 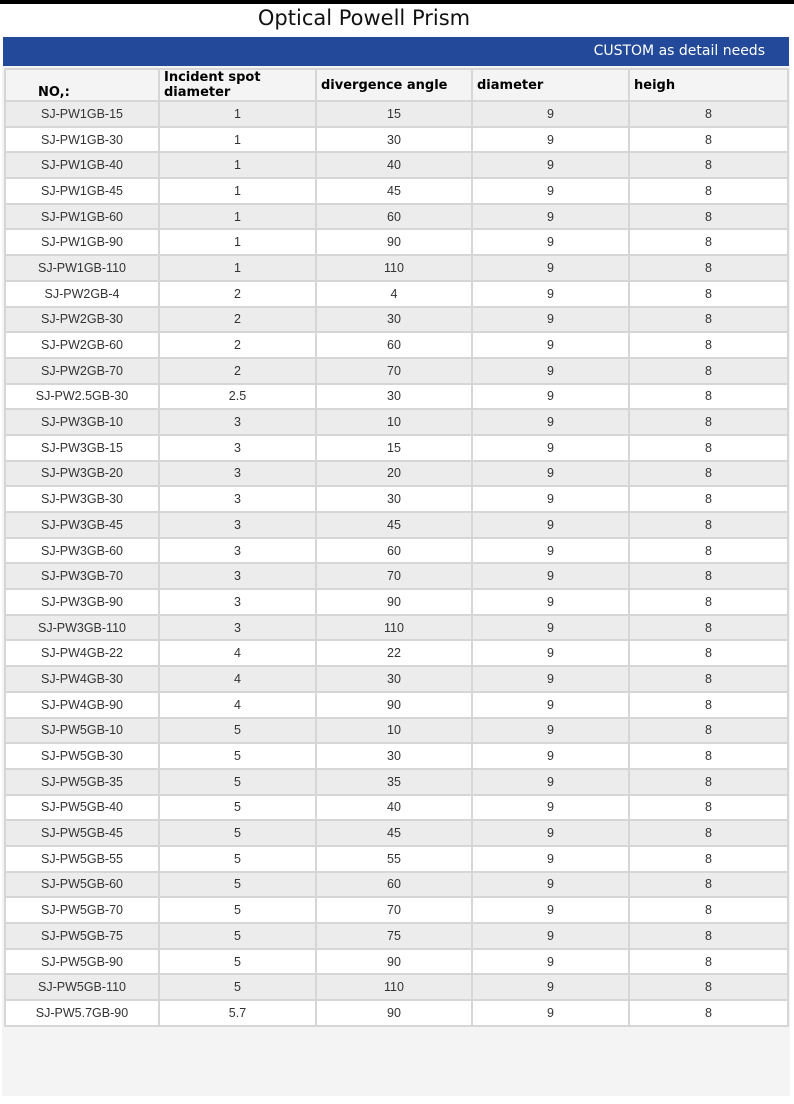 I want to click on table-row: SJ-PW5GB-30 5 30 9 8, so click(x=396, y=756).